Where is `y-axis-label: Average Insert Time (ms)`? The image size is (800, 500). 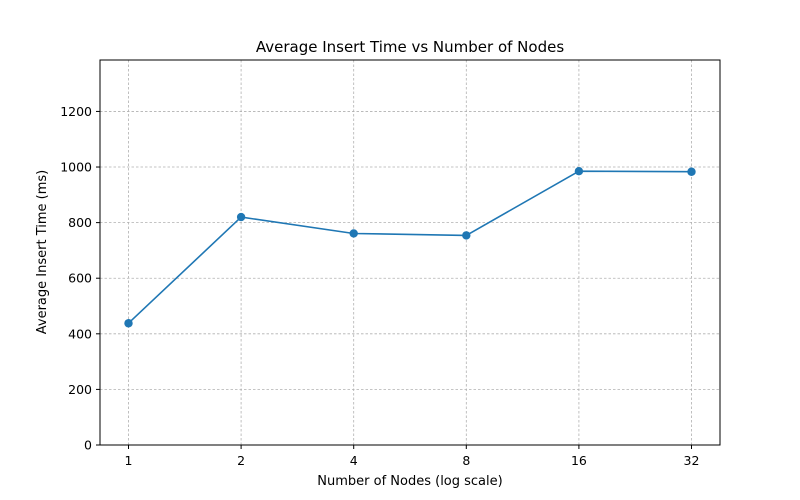 y-axis-label: Average Insert Time (ms) is located at coordinates (42, 252).